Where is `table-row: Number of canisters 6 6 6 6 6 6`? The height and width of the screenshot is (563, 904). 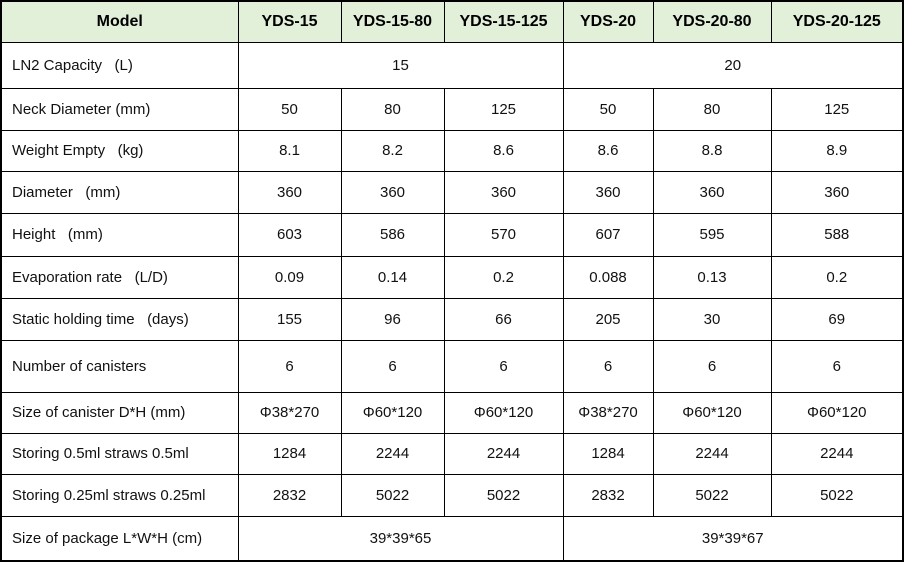
table-row: Number of canisters 6 6 6 6 6 6 is located at coordinates (452, 366).